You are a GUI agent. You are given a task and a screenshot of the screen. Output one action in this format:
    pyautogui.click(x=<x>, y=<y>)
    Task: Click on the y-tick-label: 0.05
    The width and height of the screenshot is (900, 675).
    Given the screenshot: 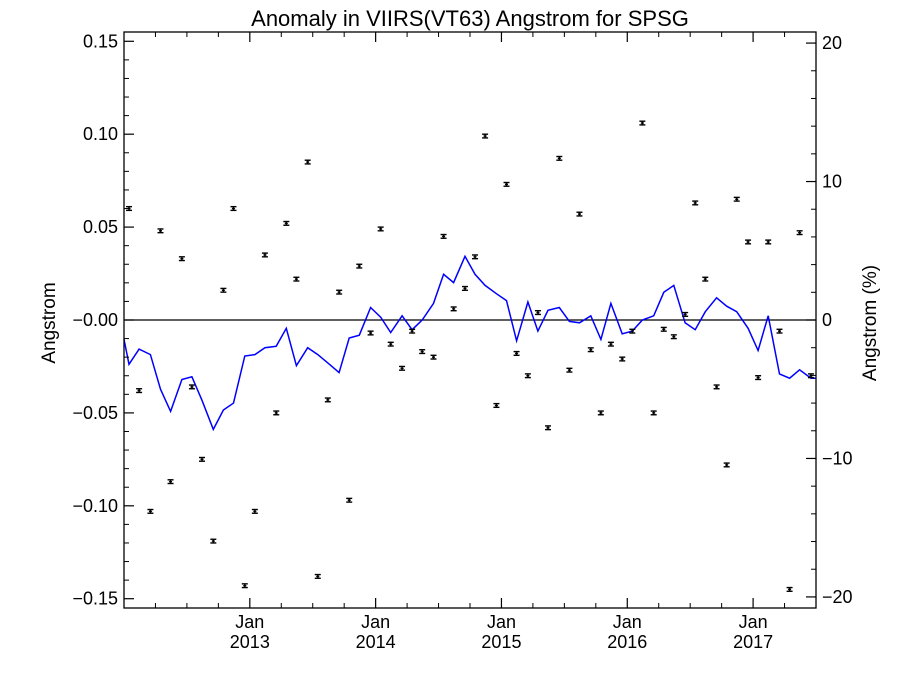 What is the action you would take?
    pyautogui.click(x=100, y=227)
    